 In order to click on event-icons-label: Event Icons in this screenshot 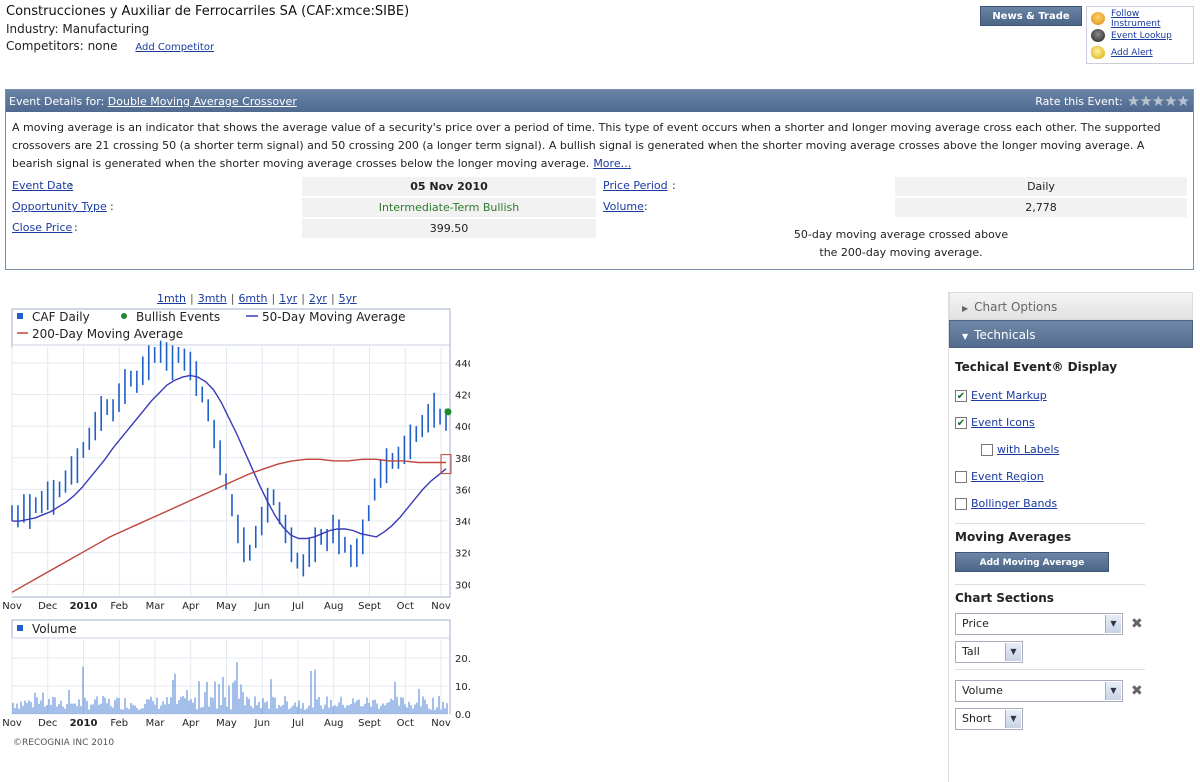, I will do `click(1003, 422)`.